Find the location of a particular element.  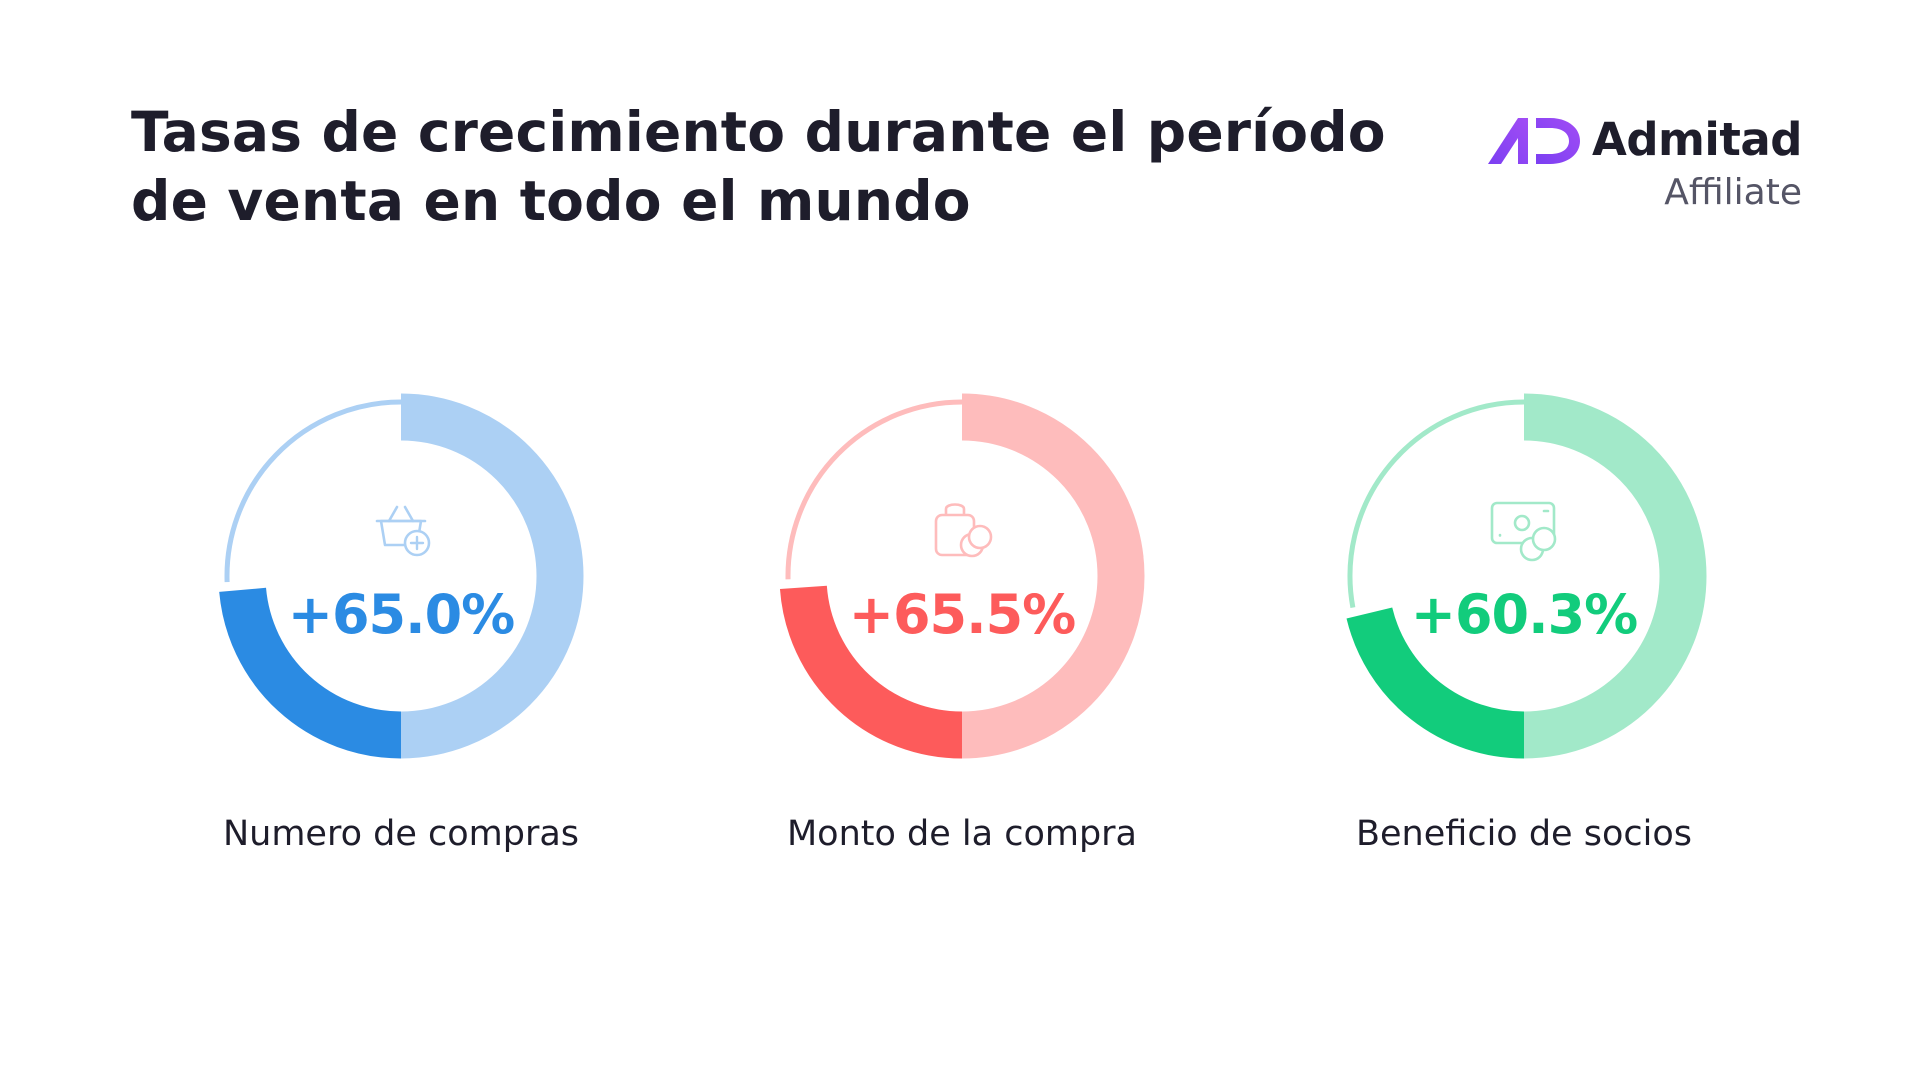

cash-coins-icon is located at coordinates (1523, 531).